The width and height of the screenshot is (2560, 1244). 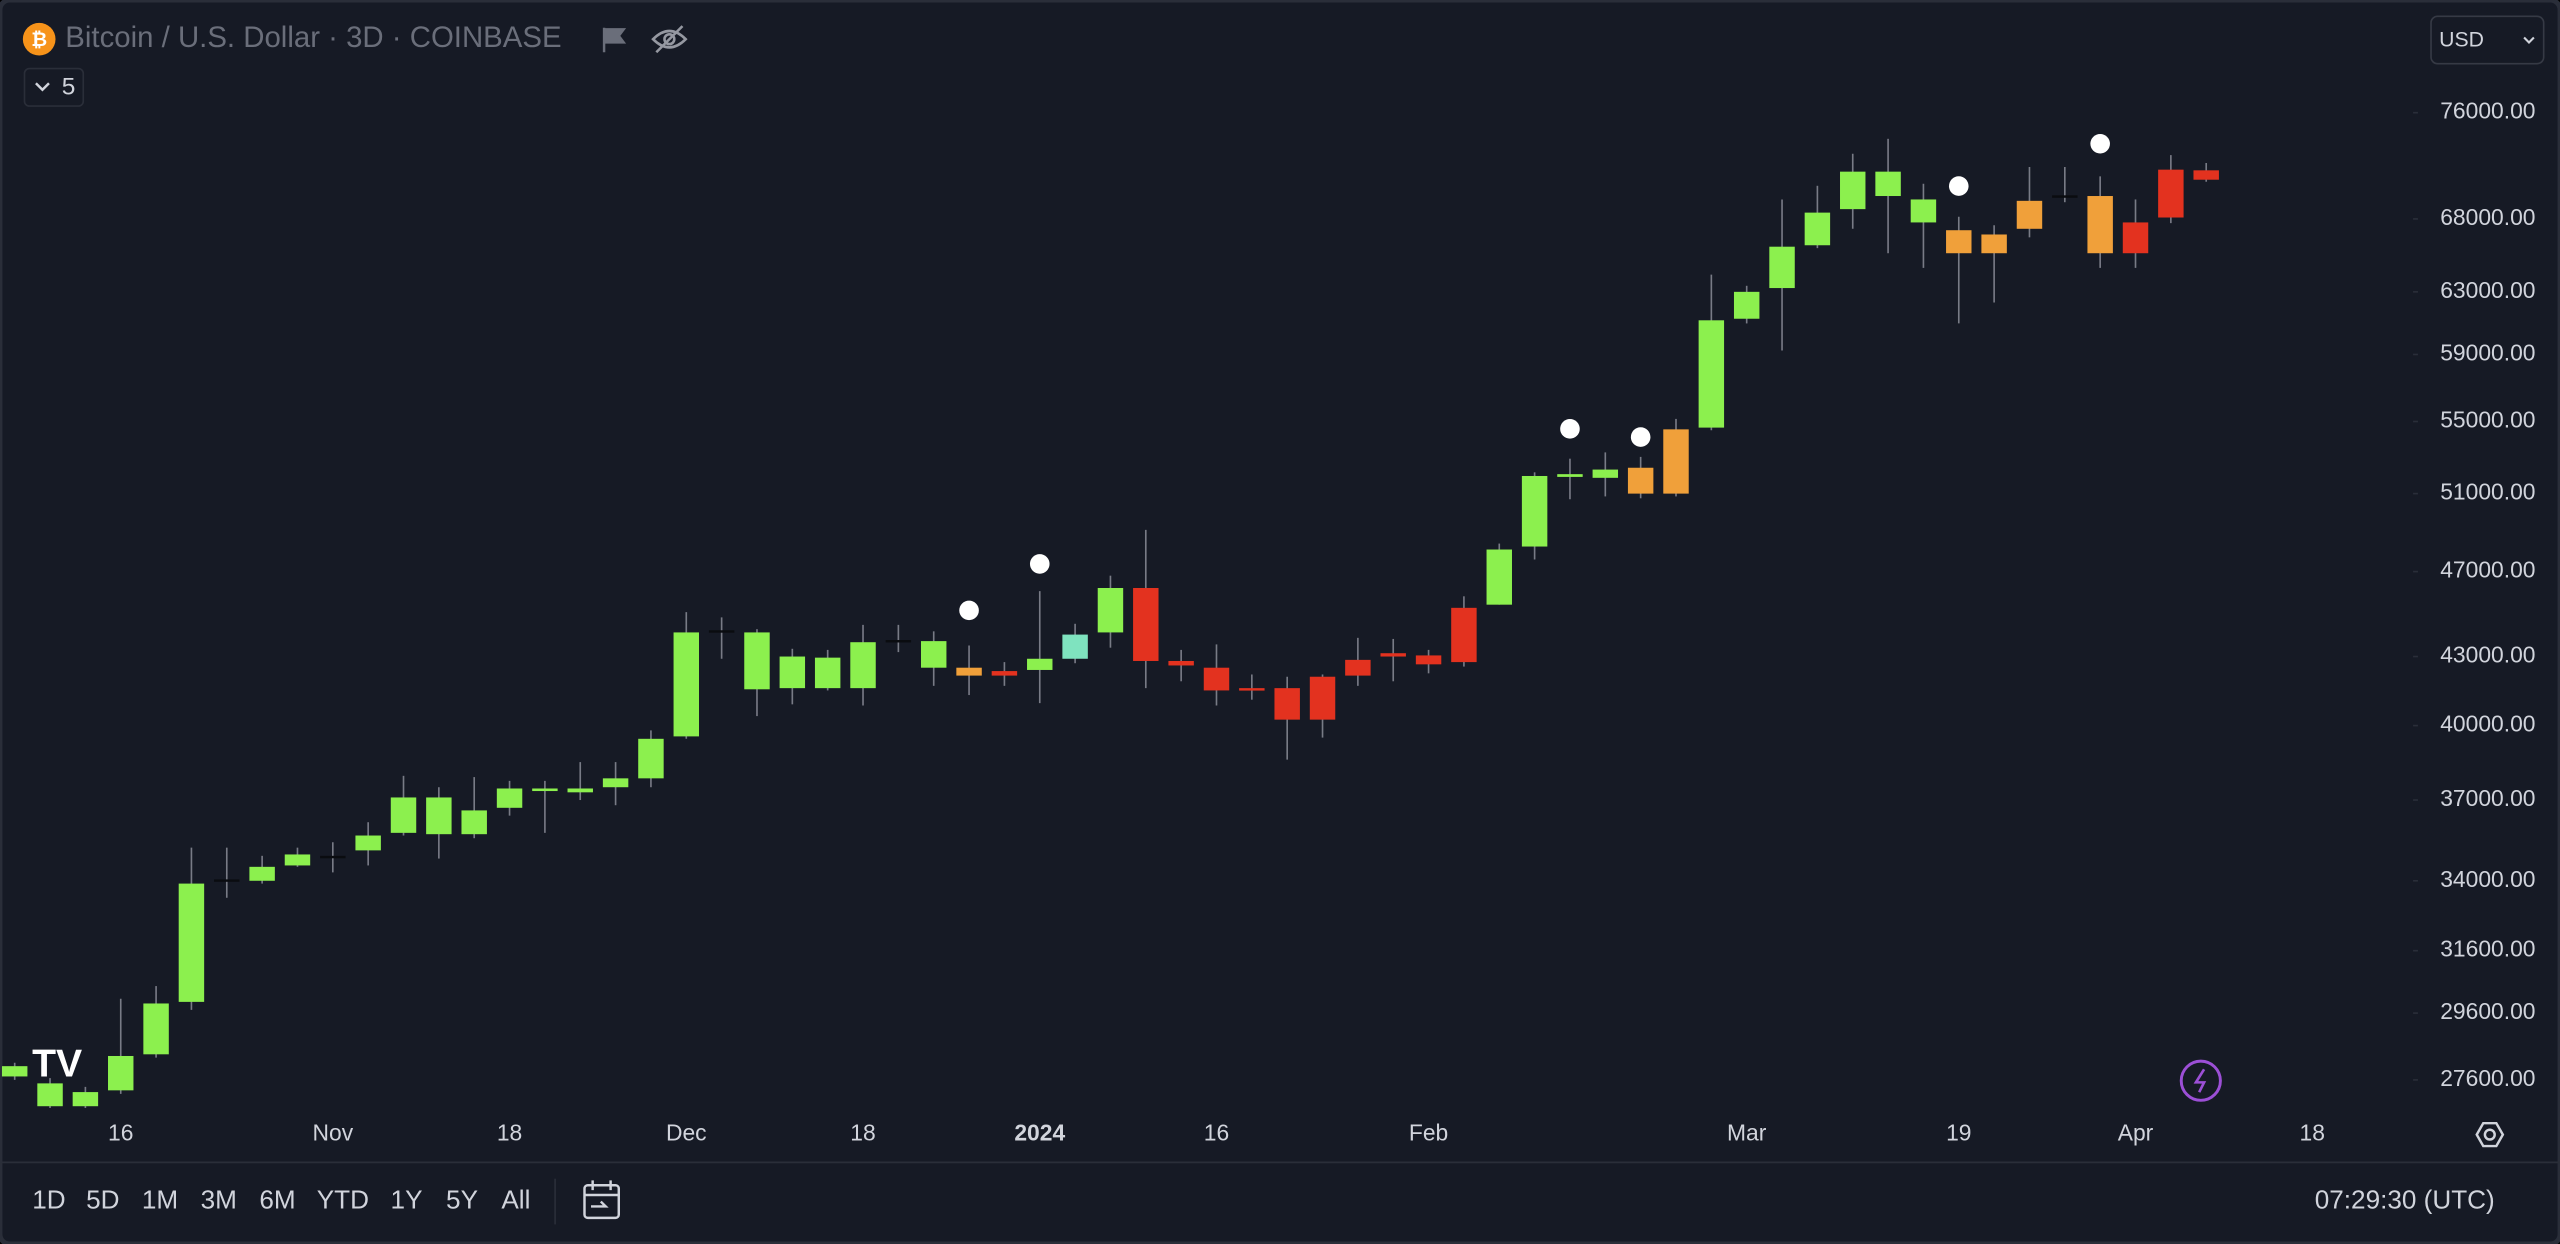 What do you see at coordinates (2405, 1199) in the screenshot?
I see `clock: 07:29:30 (UTC)` at bounding box center [2405, 1199].